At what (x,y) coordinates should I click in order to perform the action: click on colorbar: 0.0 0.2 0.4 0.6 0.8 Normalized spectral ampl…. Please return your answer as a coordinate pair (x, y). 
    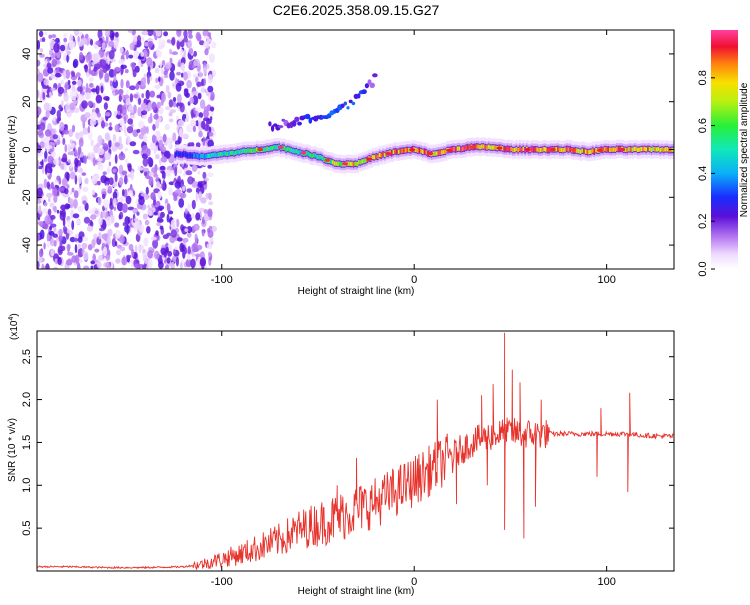
    Looking at the image, I should click on (723, 153).